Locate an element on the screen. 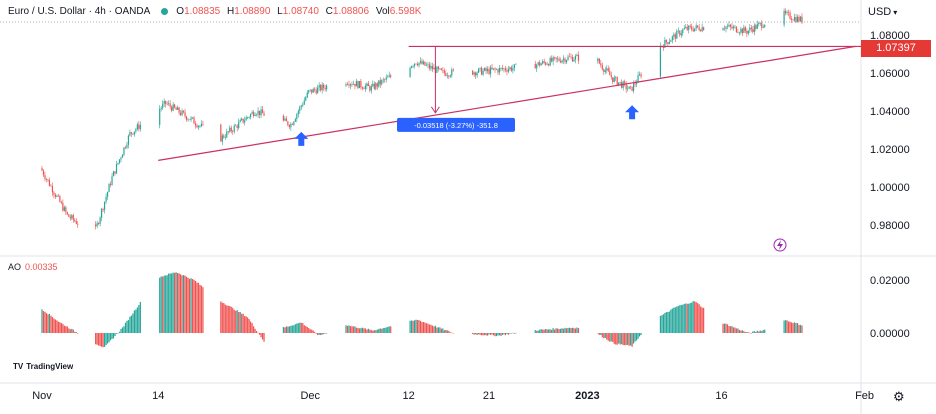 This screenshot has height=414, width=936. symbol-title: Euro / U.S. Dollar · 4h · OANDA is located at coordinates (79, 11).